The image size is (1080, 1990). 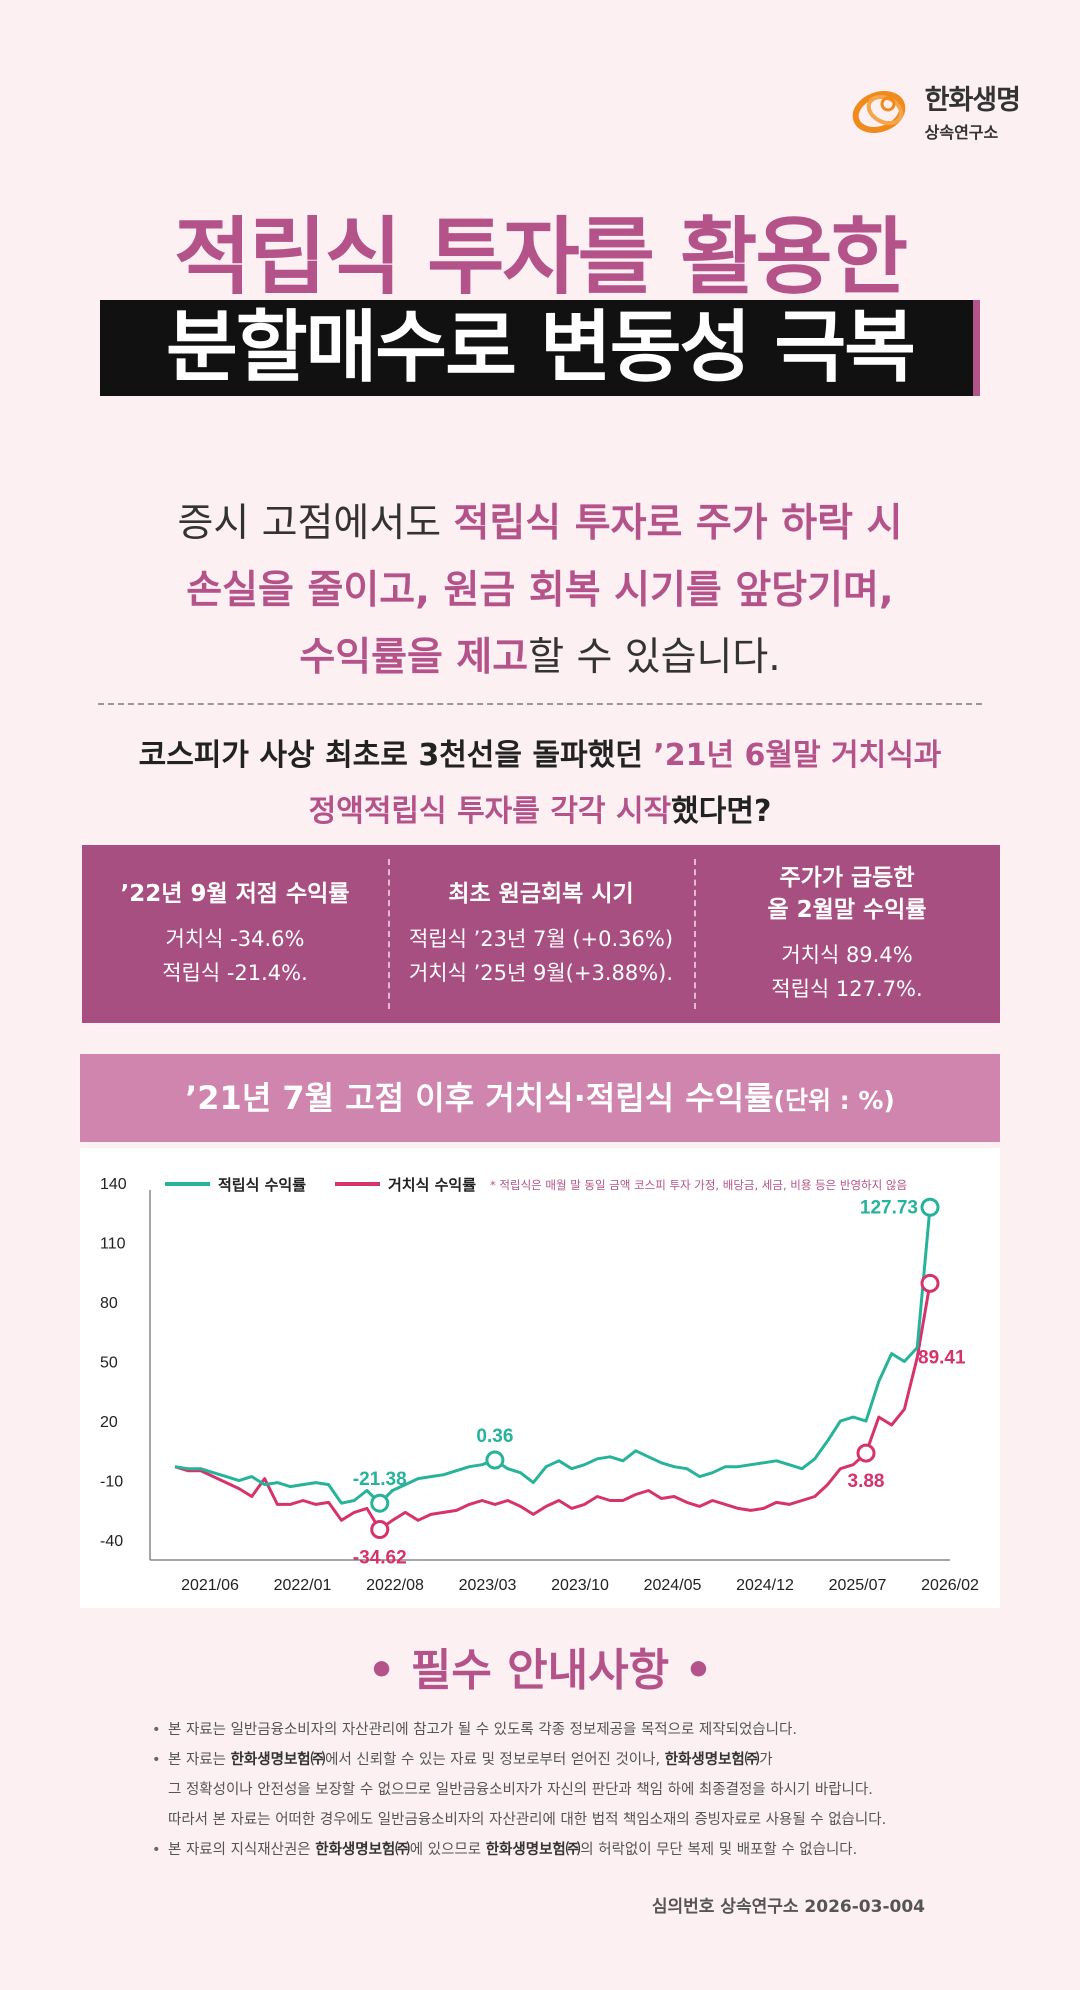 I want to click on headline-line1: 적립식 투자를 활용한, so click(x=540, y=257).